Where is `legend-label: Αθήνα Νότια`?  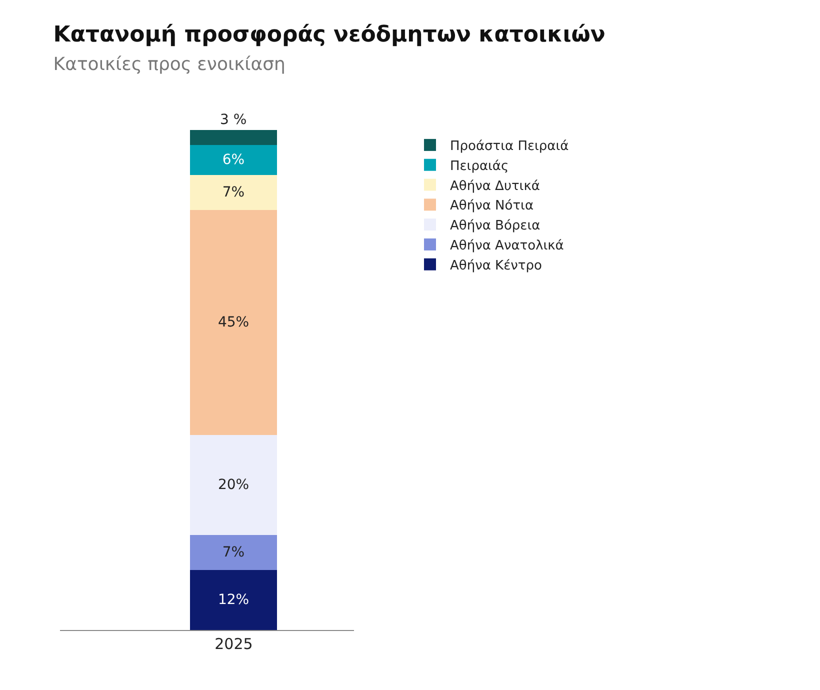
legend-label: Αθήνα Νότια is located at coordinates (492, 206).